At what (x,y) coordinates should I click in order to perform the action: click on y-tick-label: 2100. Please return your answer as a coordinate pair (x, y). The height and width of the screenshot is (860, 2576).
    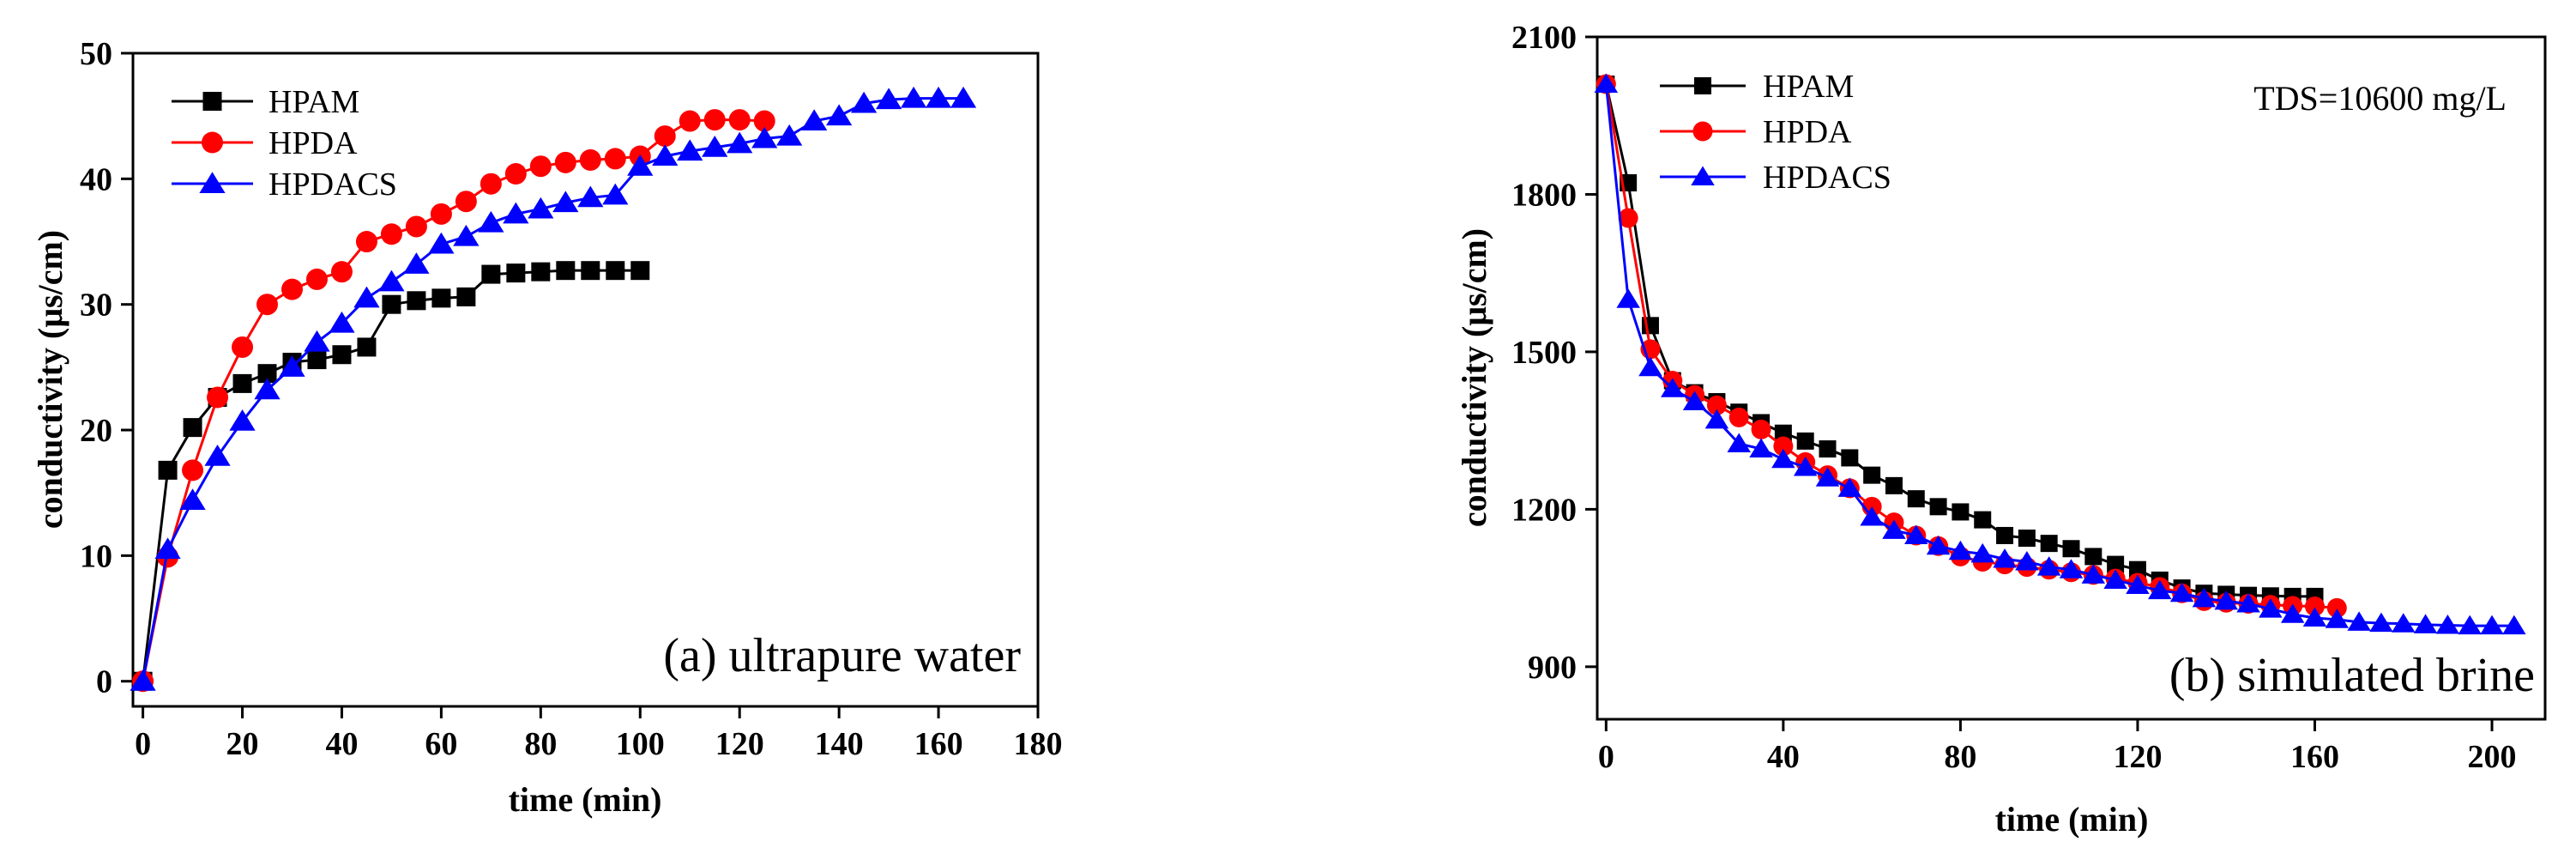
    Looking at the image, I should click on (1544, 38).